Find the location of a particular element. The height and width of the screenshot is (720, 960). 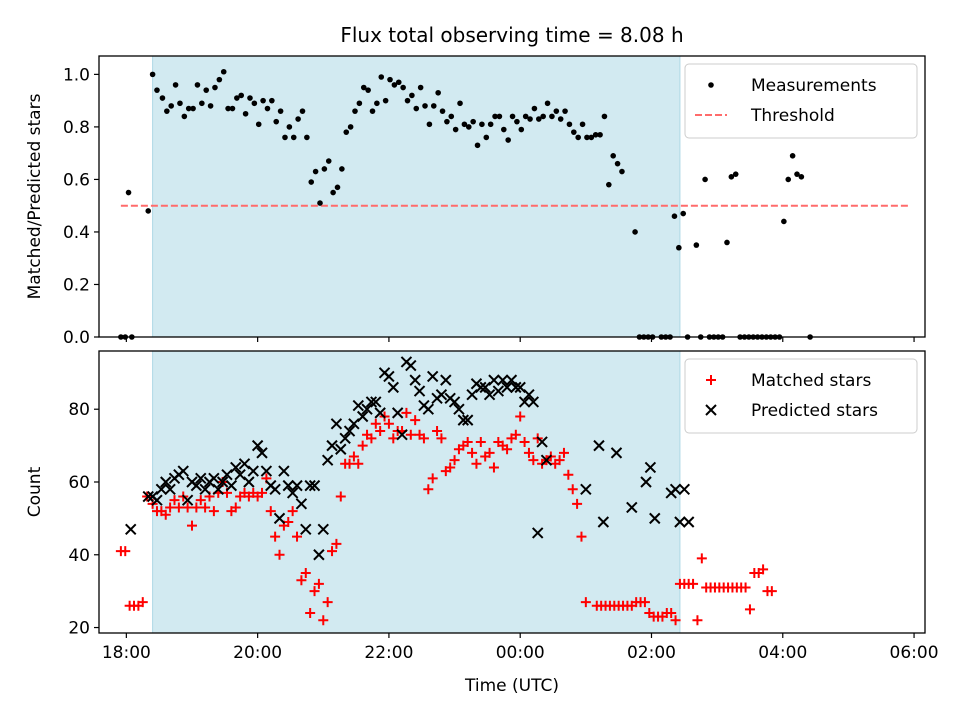

x-tick-label: 22:00 is located at coordinates (388, 653).